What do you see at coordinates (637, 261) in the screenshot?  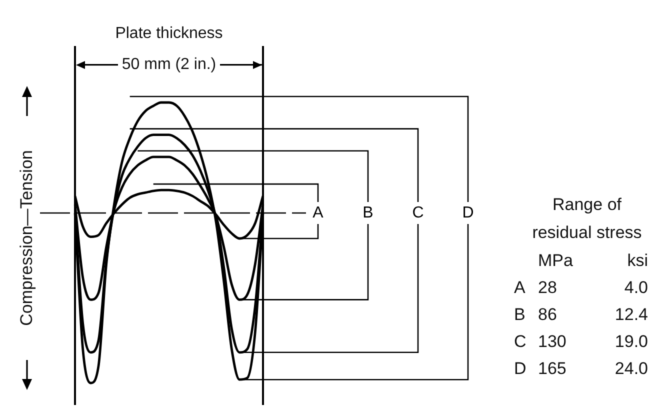 I see `text: ksi` at bounding box center [637, 261].